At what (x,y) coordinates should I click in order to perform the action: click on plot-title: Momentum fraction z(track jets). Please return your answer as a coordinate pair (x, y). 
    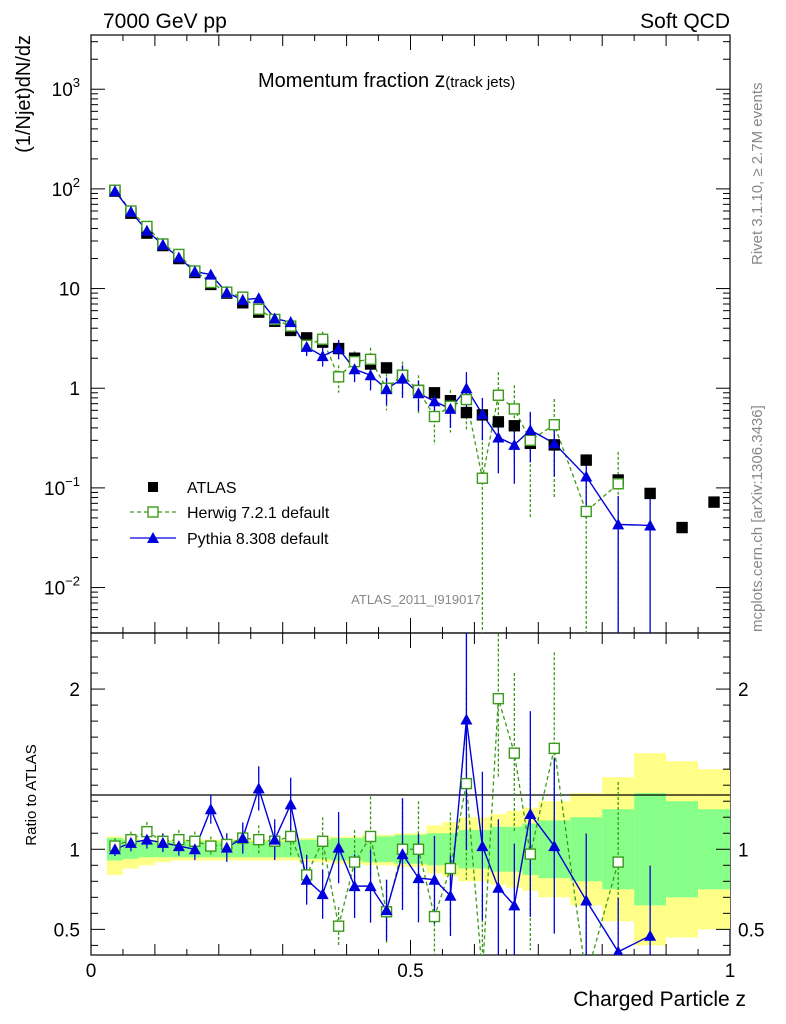
    Looking at the image, I should click on (386, 80).